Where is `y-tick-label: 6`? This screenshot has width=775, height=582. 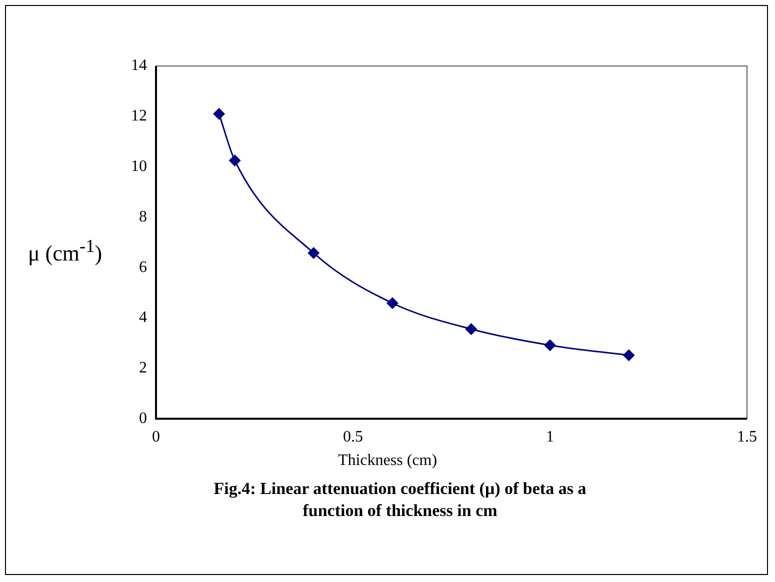 y-tick-label: 6 is located at coordinates (143, 267).